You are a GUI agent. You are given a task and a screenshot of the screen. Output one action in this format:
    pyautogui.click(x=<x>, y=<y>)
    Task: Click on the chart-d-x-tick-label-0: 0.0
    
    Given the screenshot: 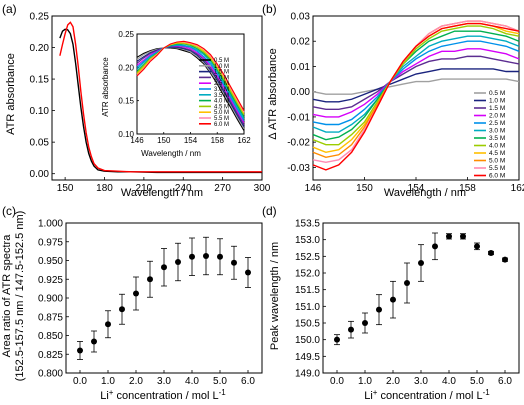 What is the action you would take?
    pyautogui.click(x=337, y=381)
    